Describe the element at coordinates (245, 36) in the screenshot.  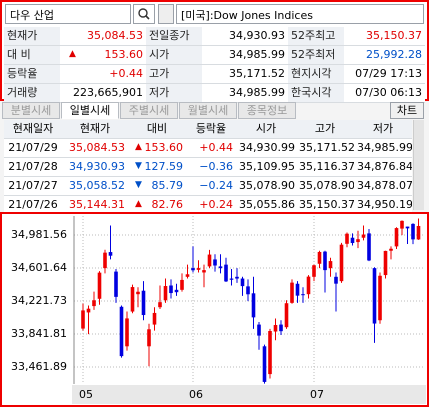
I see `quote-value: 34,930.93` at that location.